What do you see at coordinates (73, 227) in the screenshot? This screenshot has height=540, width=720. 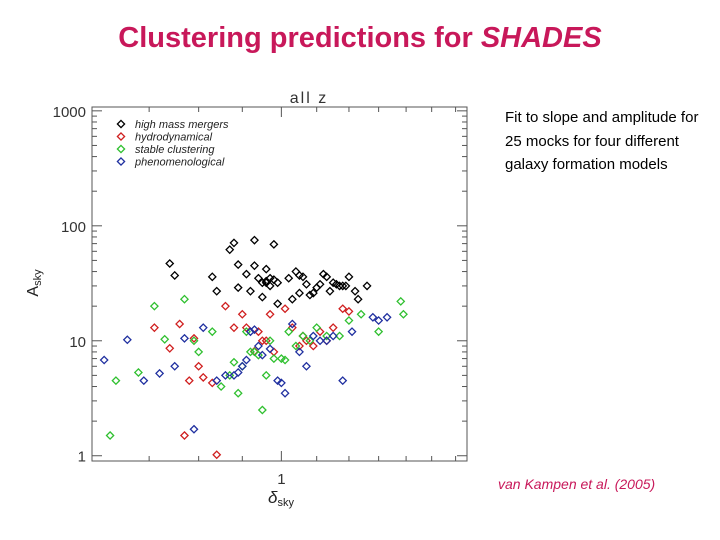 I see `y-tick-label: 100` at bounding box center [73, 227].